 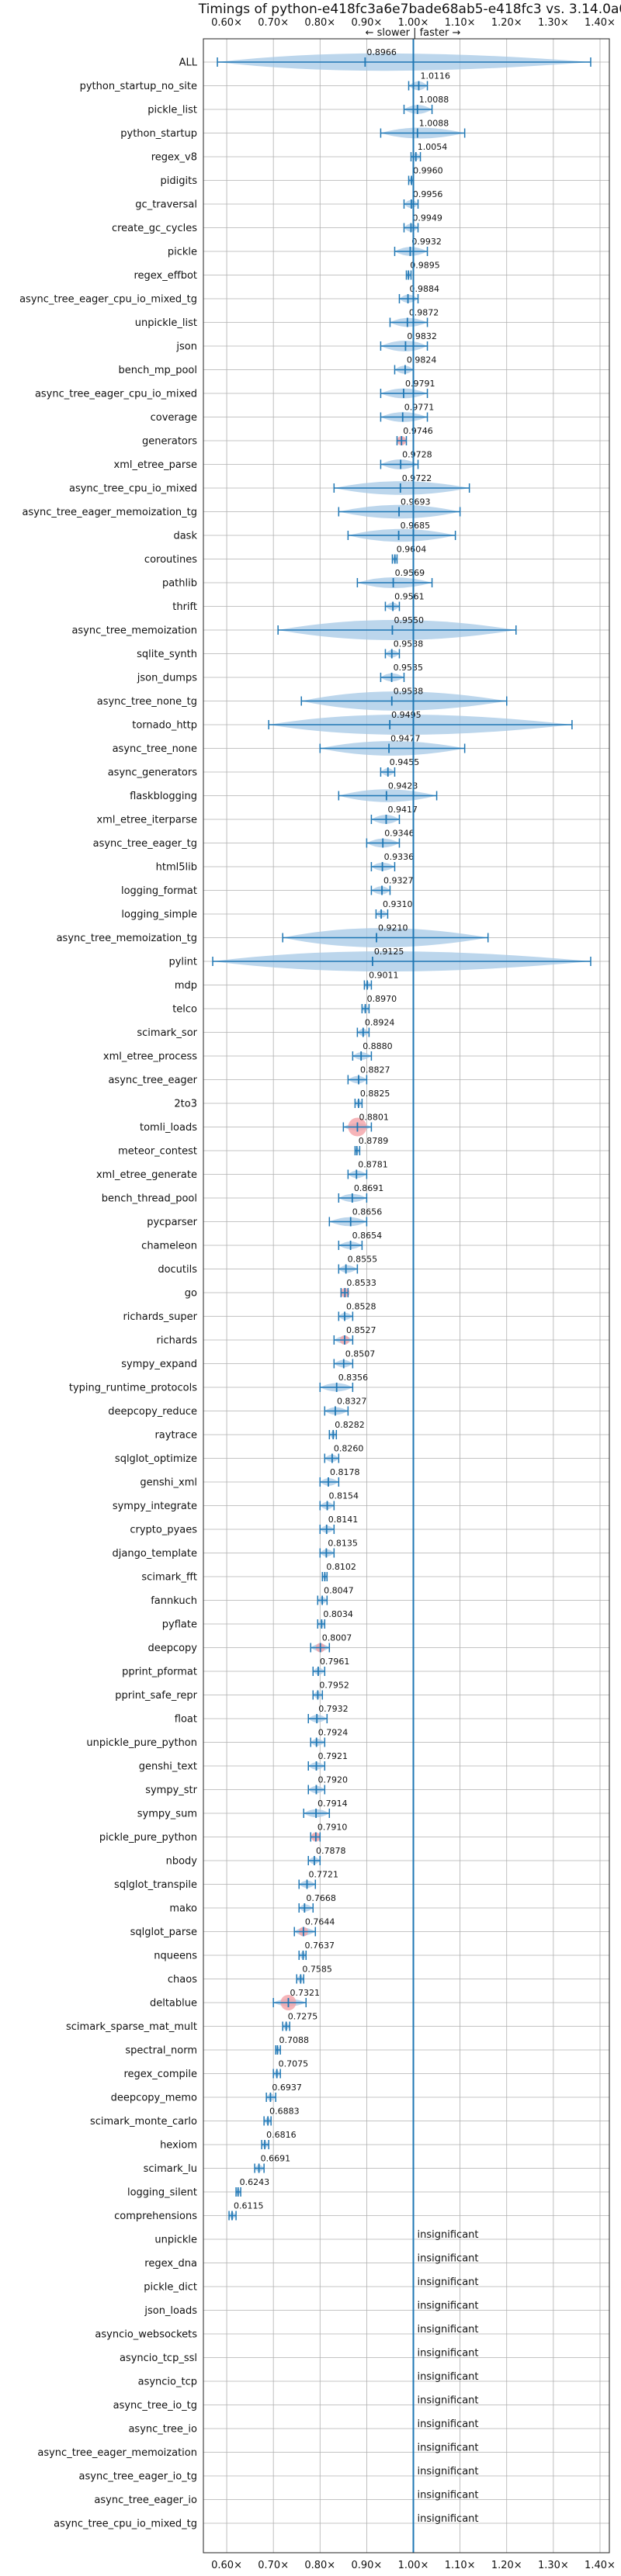 What do you see at coordinates (170, 2169) in the screenshot?
I see `row-label: scimark_lu` at bounding box center [170, 2169].